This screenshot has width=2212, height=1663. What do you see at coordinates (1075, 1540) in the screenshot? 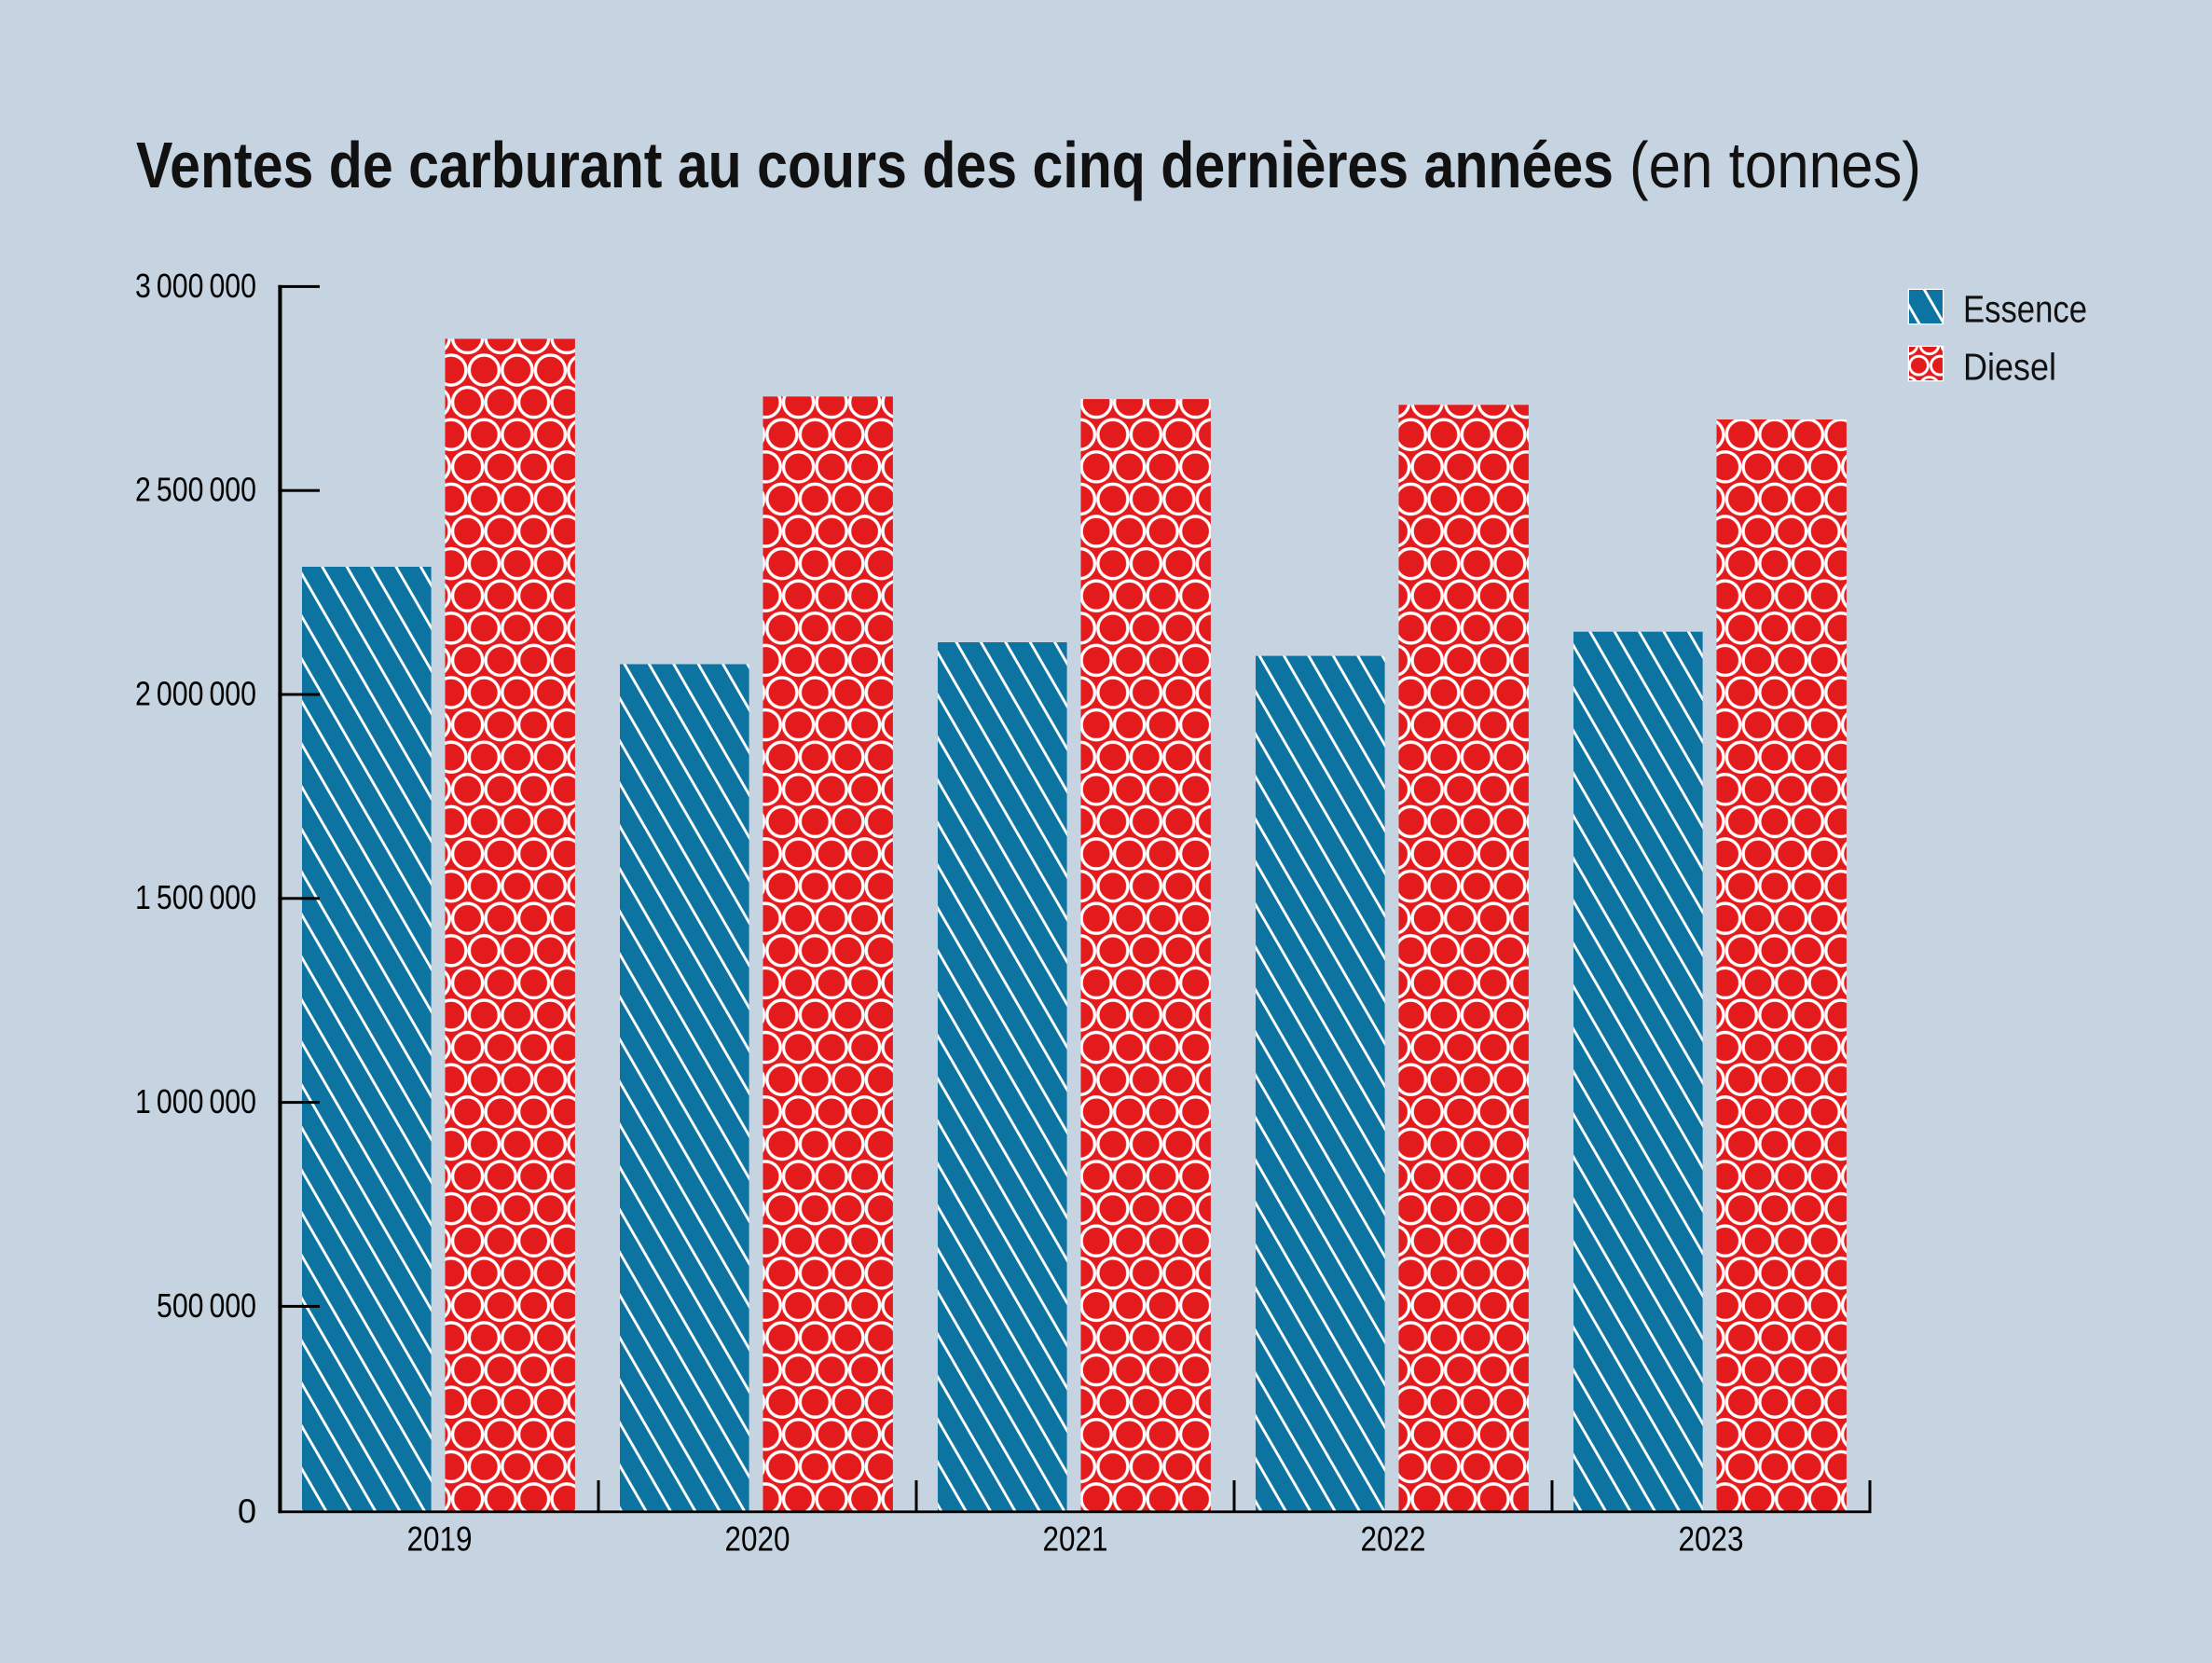
I see `svg-text: 2021` at bounding box center [1075, 1540].